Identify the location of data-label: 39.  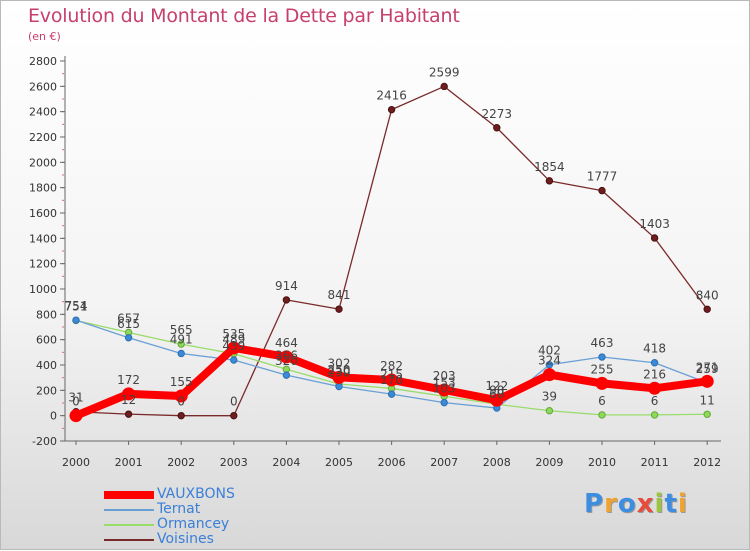
(549, 397).